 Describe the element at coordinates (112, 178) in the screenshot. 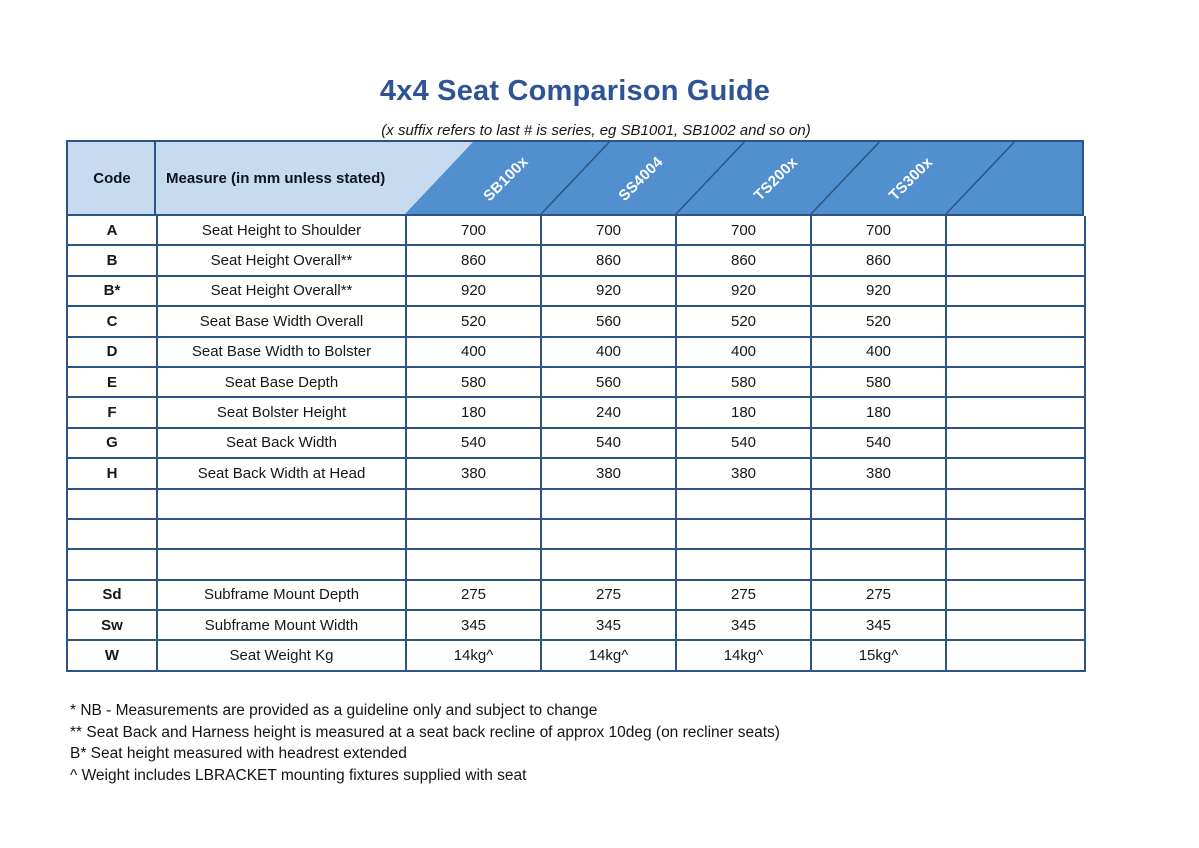

I see `column-header-code: Code` at that location.